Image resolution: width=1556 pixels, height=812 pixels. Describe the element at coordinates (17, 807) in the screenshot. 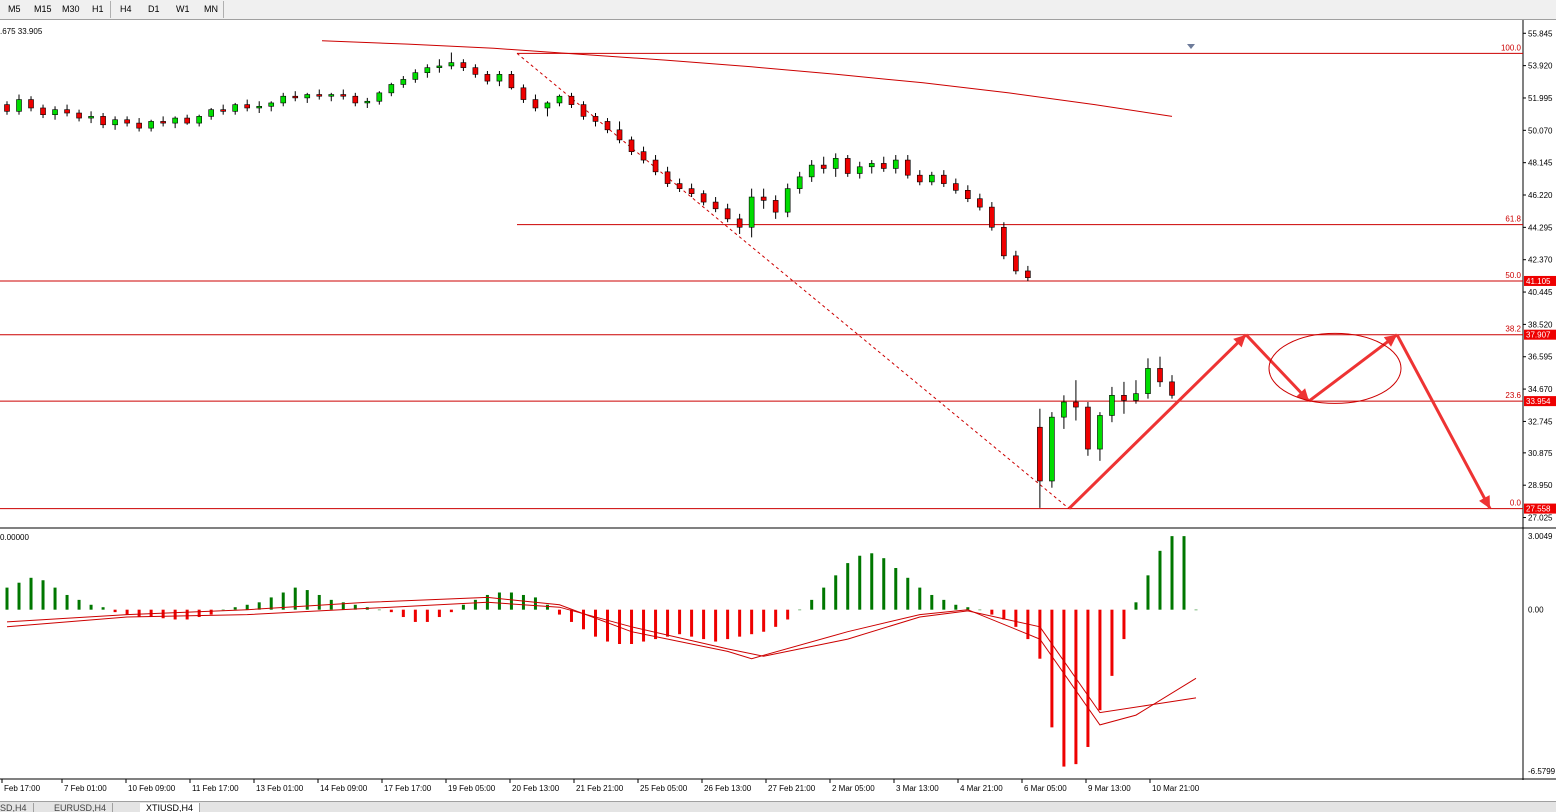

I see `symbol-tab: SD,H4` at that location.